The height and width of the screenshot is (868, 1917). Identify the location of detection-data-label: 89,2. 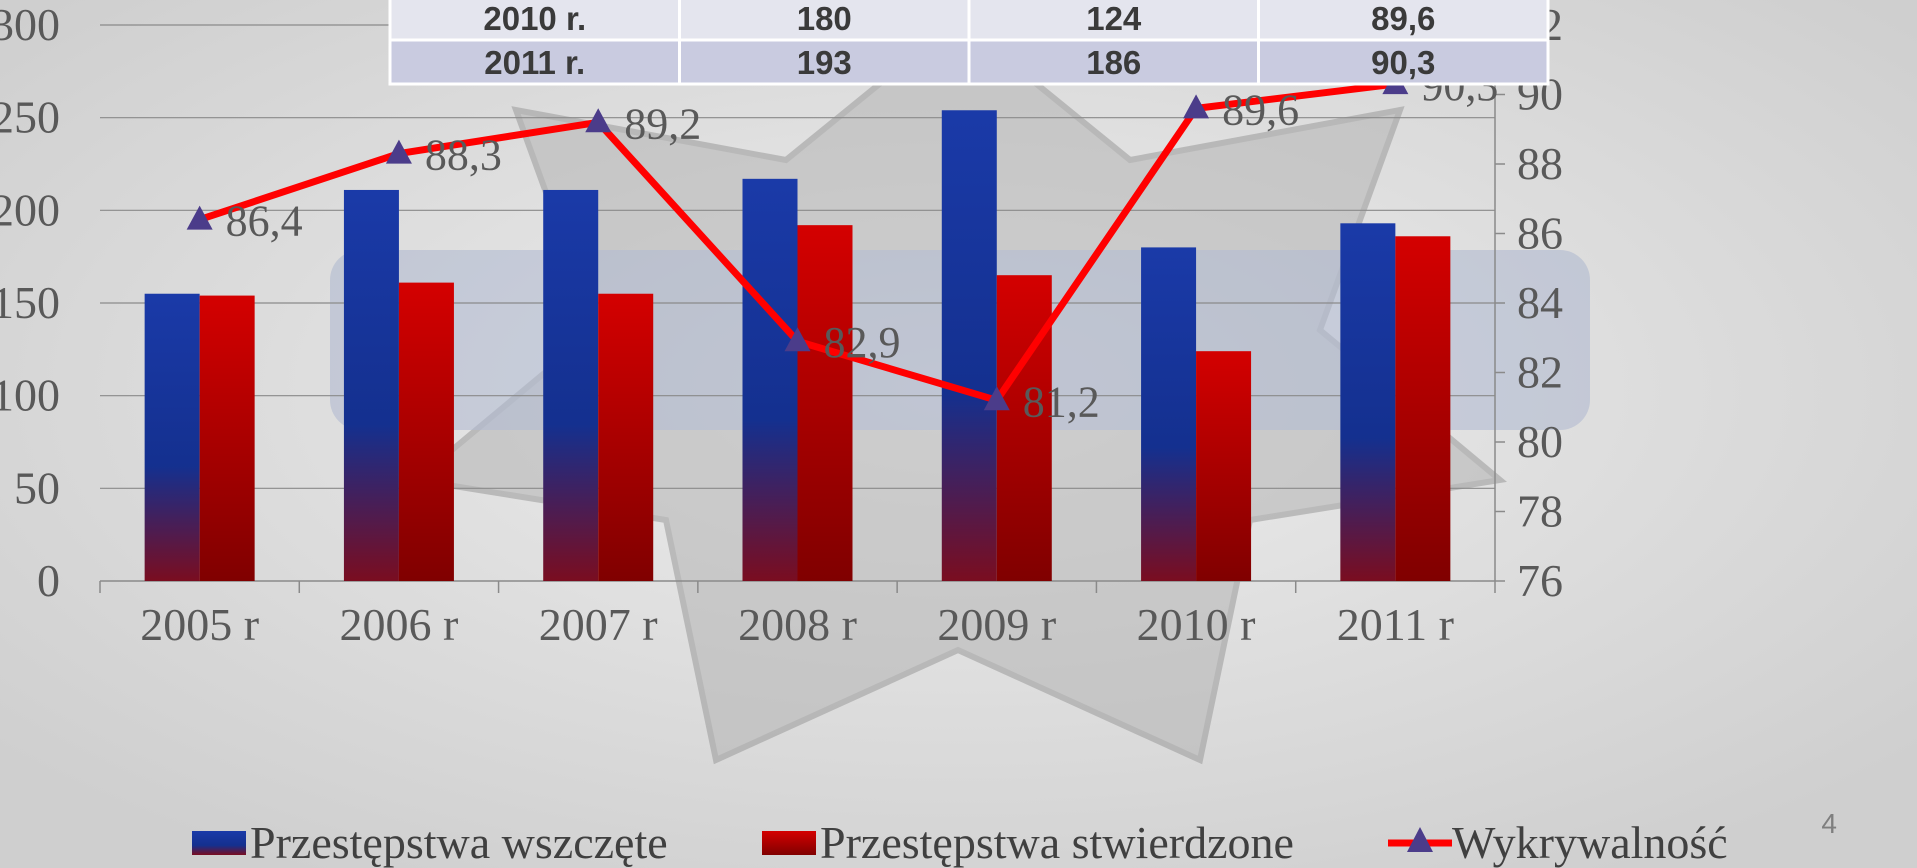
(662, 123).